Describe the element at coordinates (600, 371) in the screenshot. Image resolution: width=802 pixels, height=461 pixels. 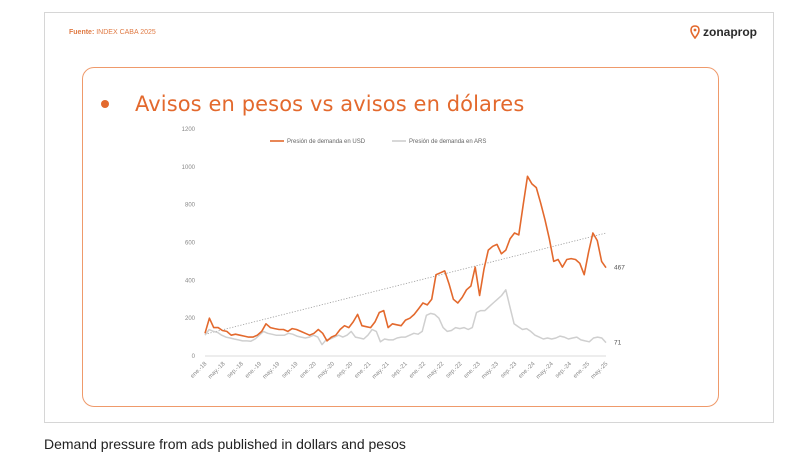
I see `x-tick-label: may.-25` at that location.